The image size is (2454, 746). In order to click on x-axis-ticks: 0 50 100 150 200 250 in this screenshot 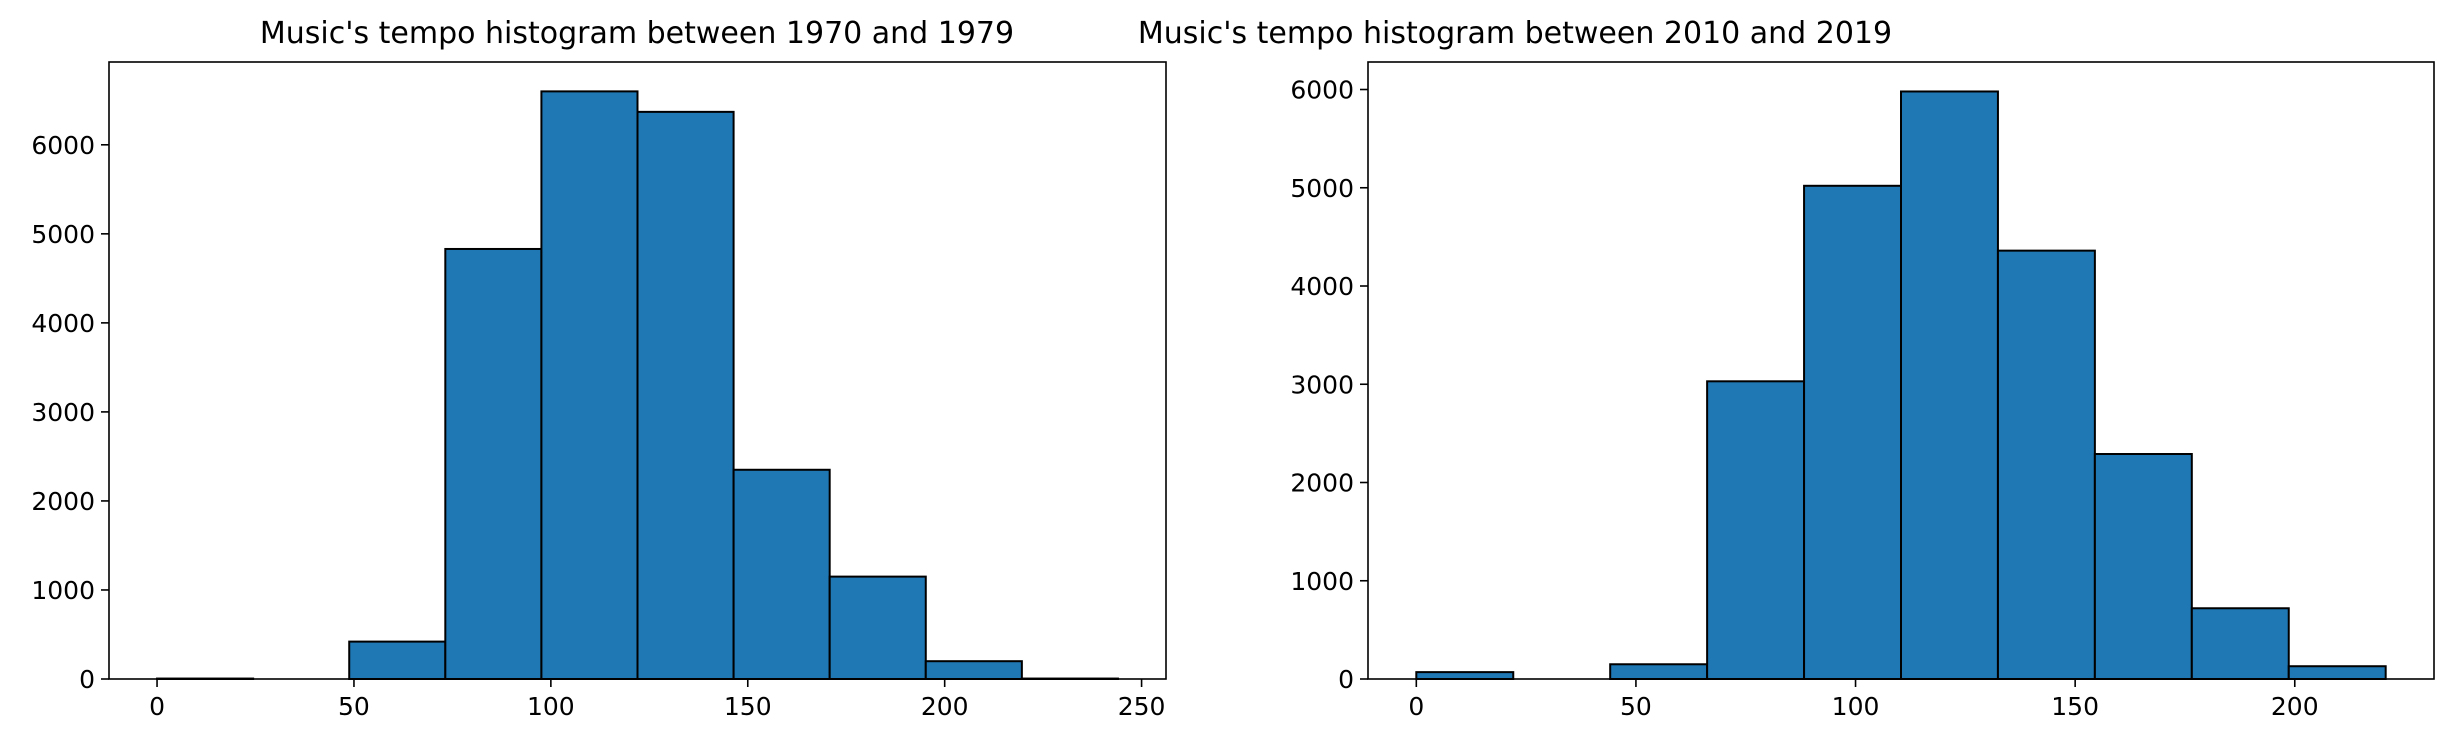, I will do `click(657, 700)`.